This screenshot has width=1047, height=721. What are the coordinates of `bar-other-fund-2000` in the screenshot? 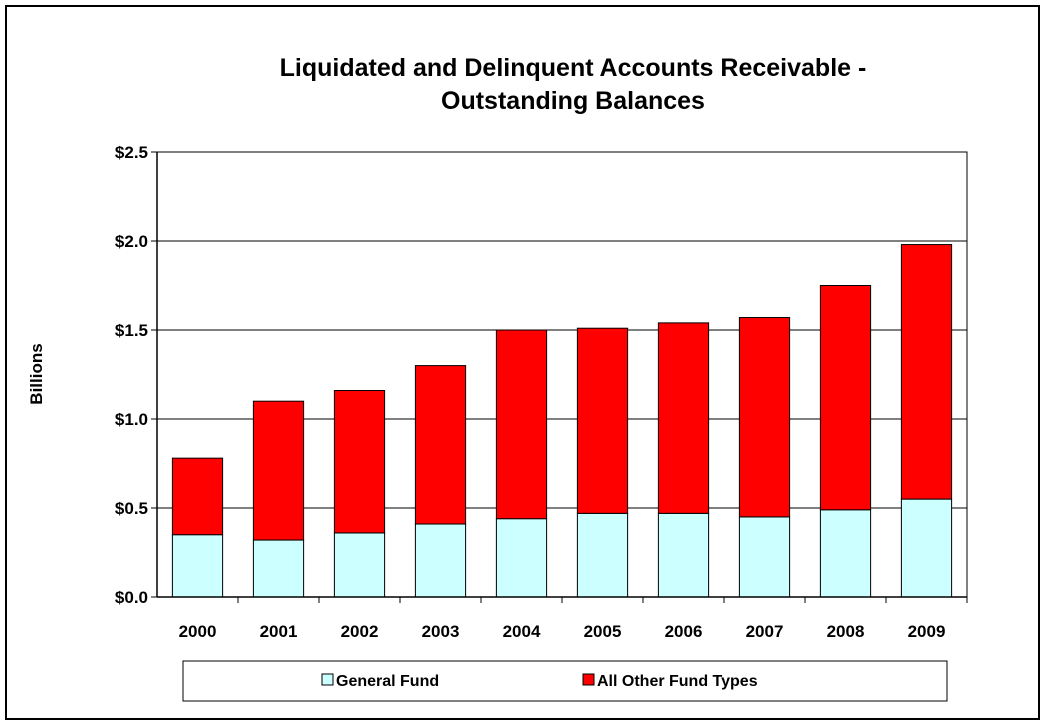 It's located at (197, 496).